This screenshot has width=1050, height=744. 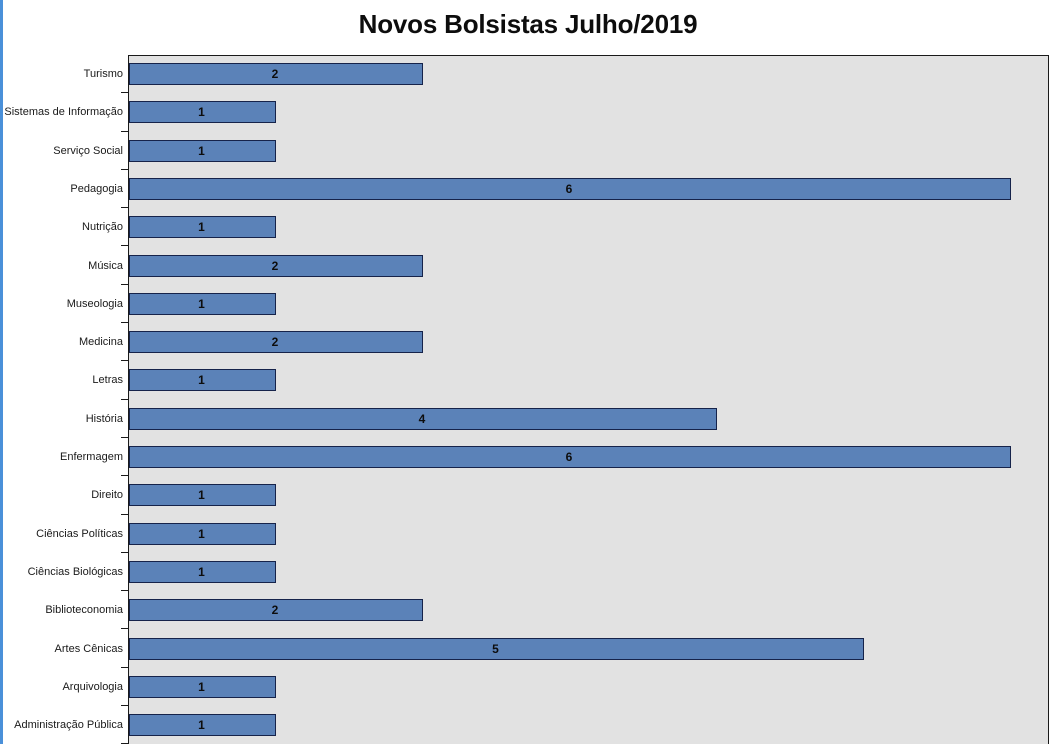 I want to click on bar-row: Ciências Políticas 1, so click(x=526, y=534).